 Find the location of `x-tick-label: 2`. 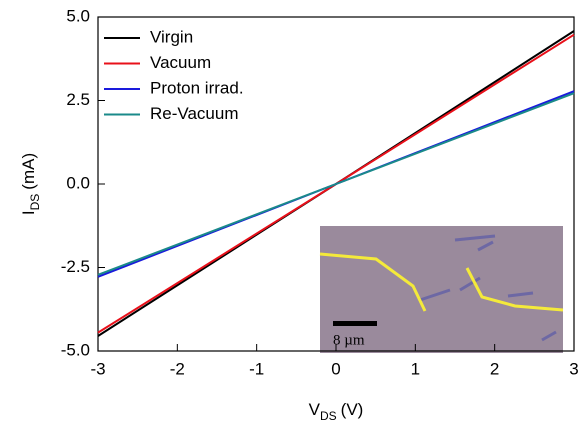

x-tick-label: 2 is located at coordinates (494, 368).